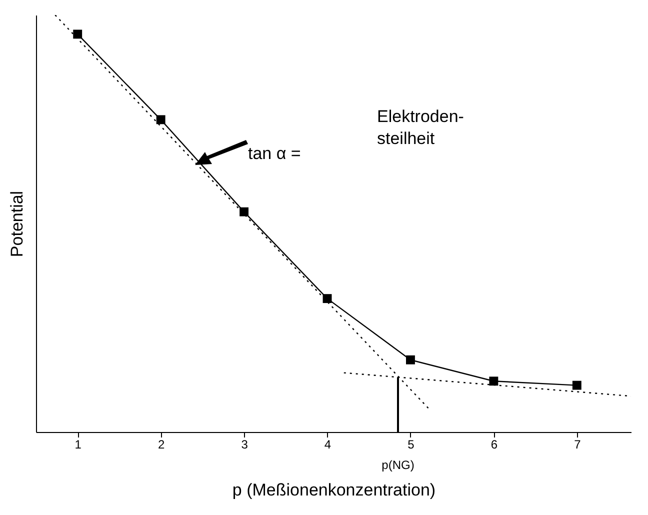  Describe the element at coordinates (578, 445) in the screenshot. I see `x-tick-label: 7` at that location.